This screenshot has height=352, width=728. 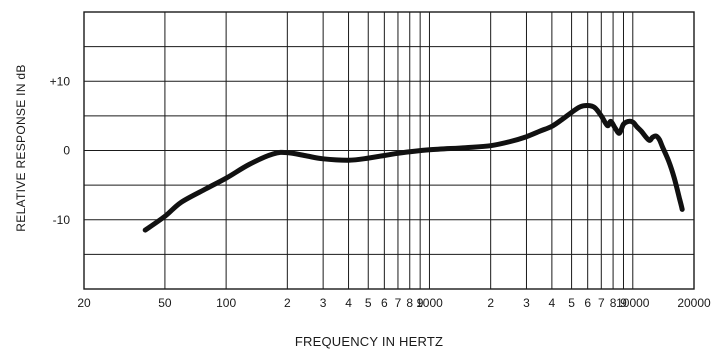 What do you see at coordinates (60, 150) in the screenshot?
I see `y-tick-labels: +10 0 -10` at bounding box center [60, 150].